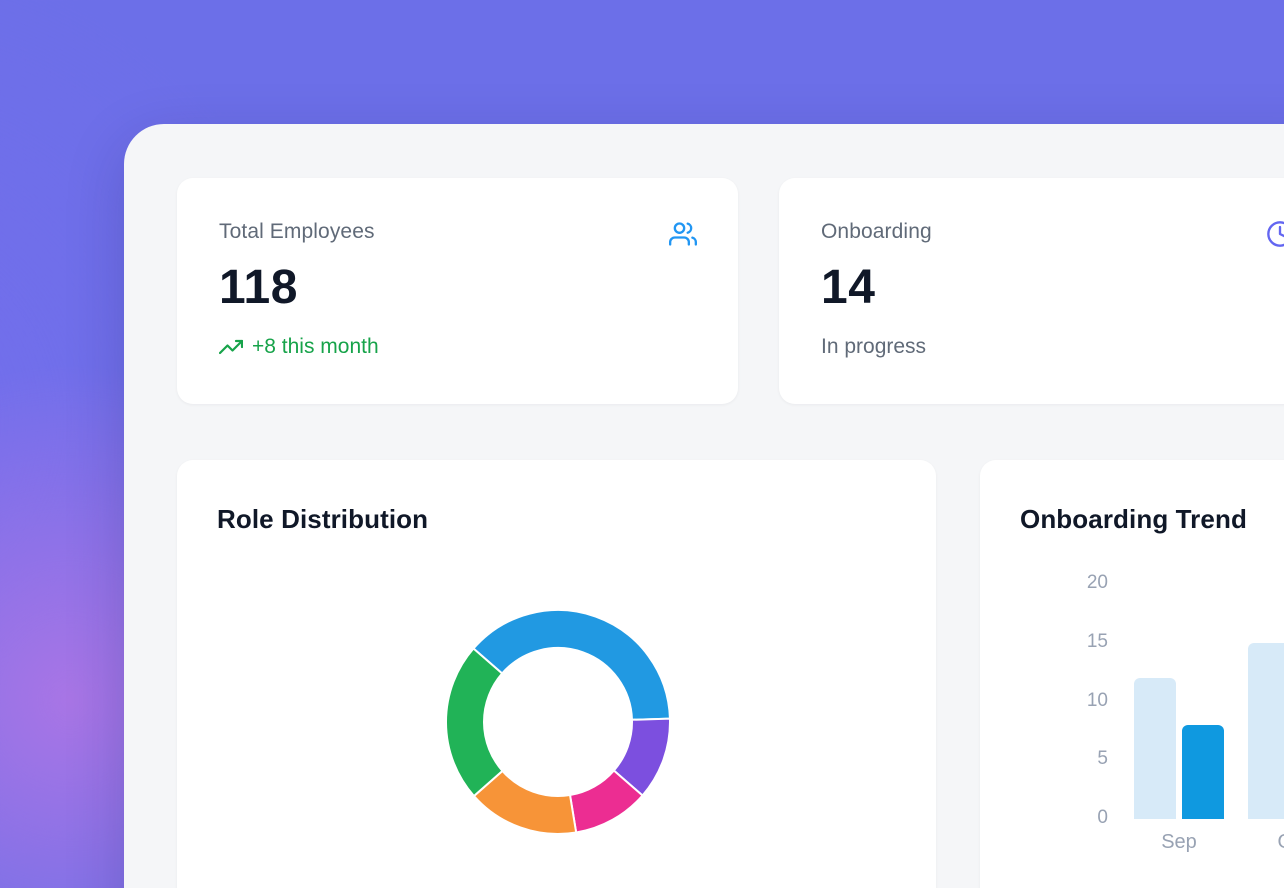 Image resolution: width=1284 pixels, height=888 pixels. I want to click on clock-icon, so click(1275, 234).